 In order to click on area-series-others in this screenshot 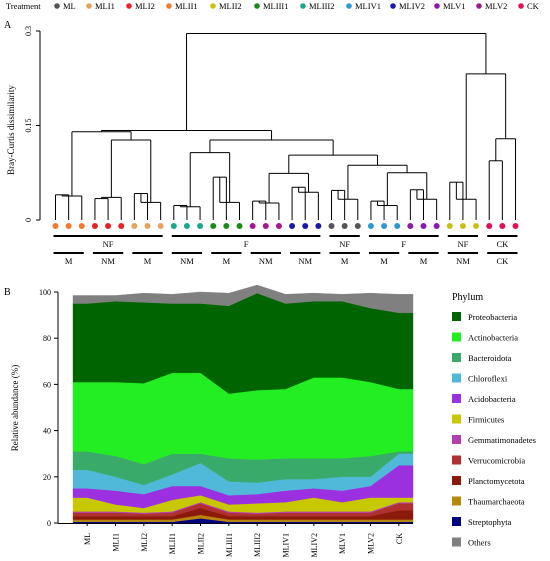, I will do `click(243, 298)`.